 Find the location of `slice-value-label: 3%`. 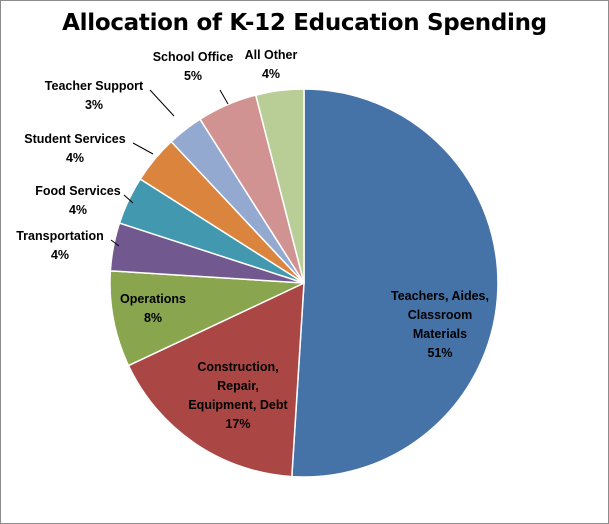

slice-value-label: 3% is located at coordinates (94, 105).